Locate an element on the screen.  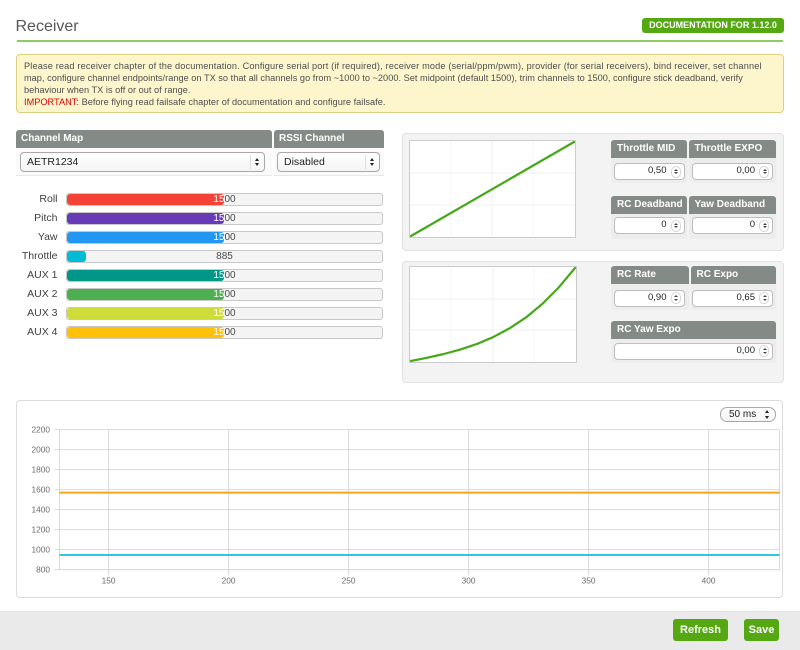
svg-text: 1600 is located at coordinates (41, 490).